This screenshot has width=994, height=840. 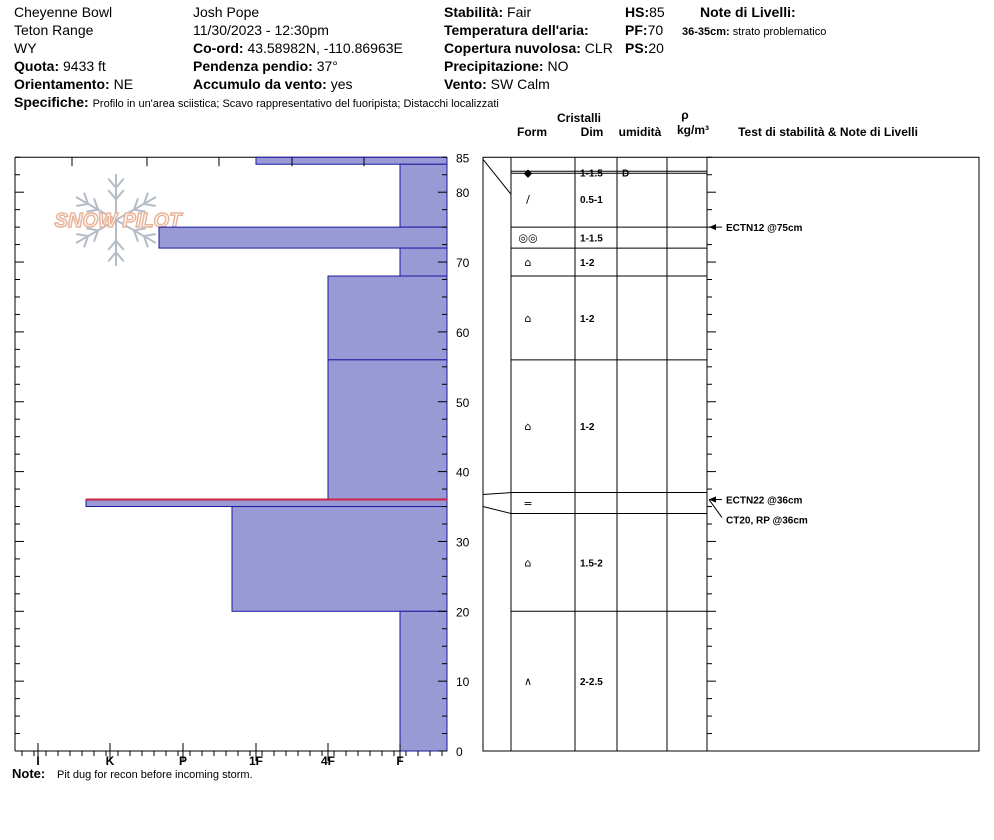 What do you see at coordinates (25, 48) in the screenshot?
I see `state-name: WY` at bounding box center [25, 48].